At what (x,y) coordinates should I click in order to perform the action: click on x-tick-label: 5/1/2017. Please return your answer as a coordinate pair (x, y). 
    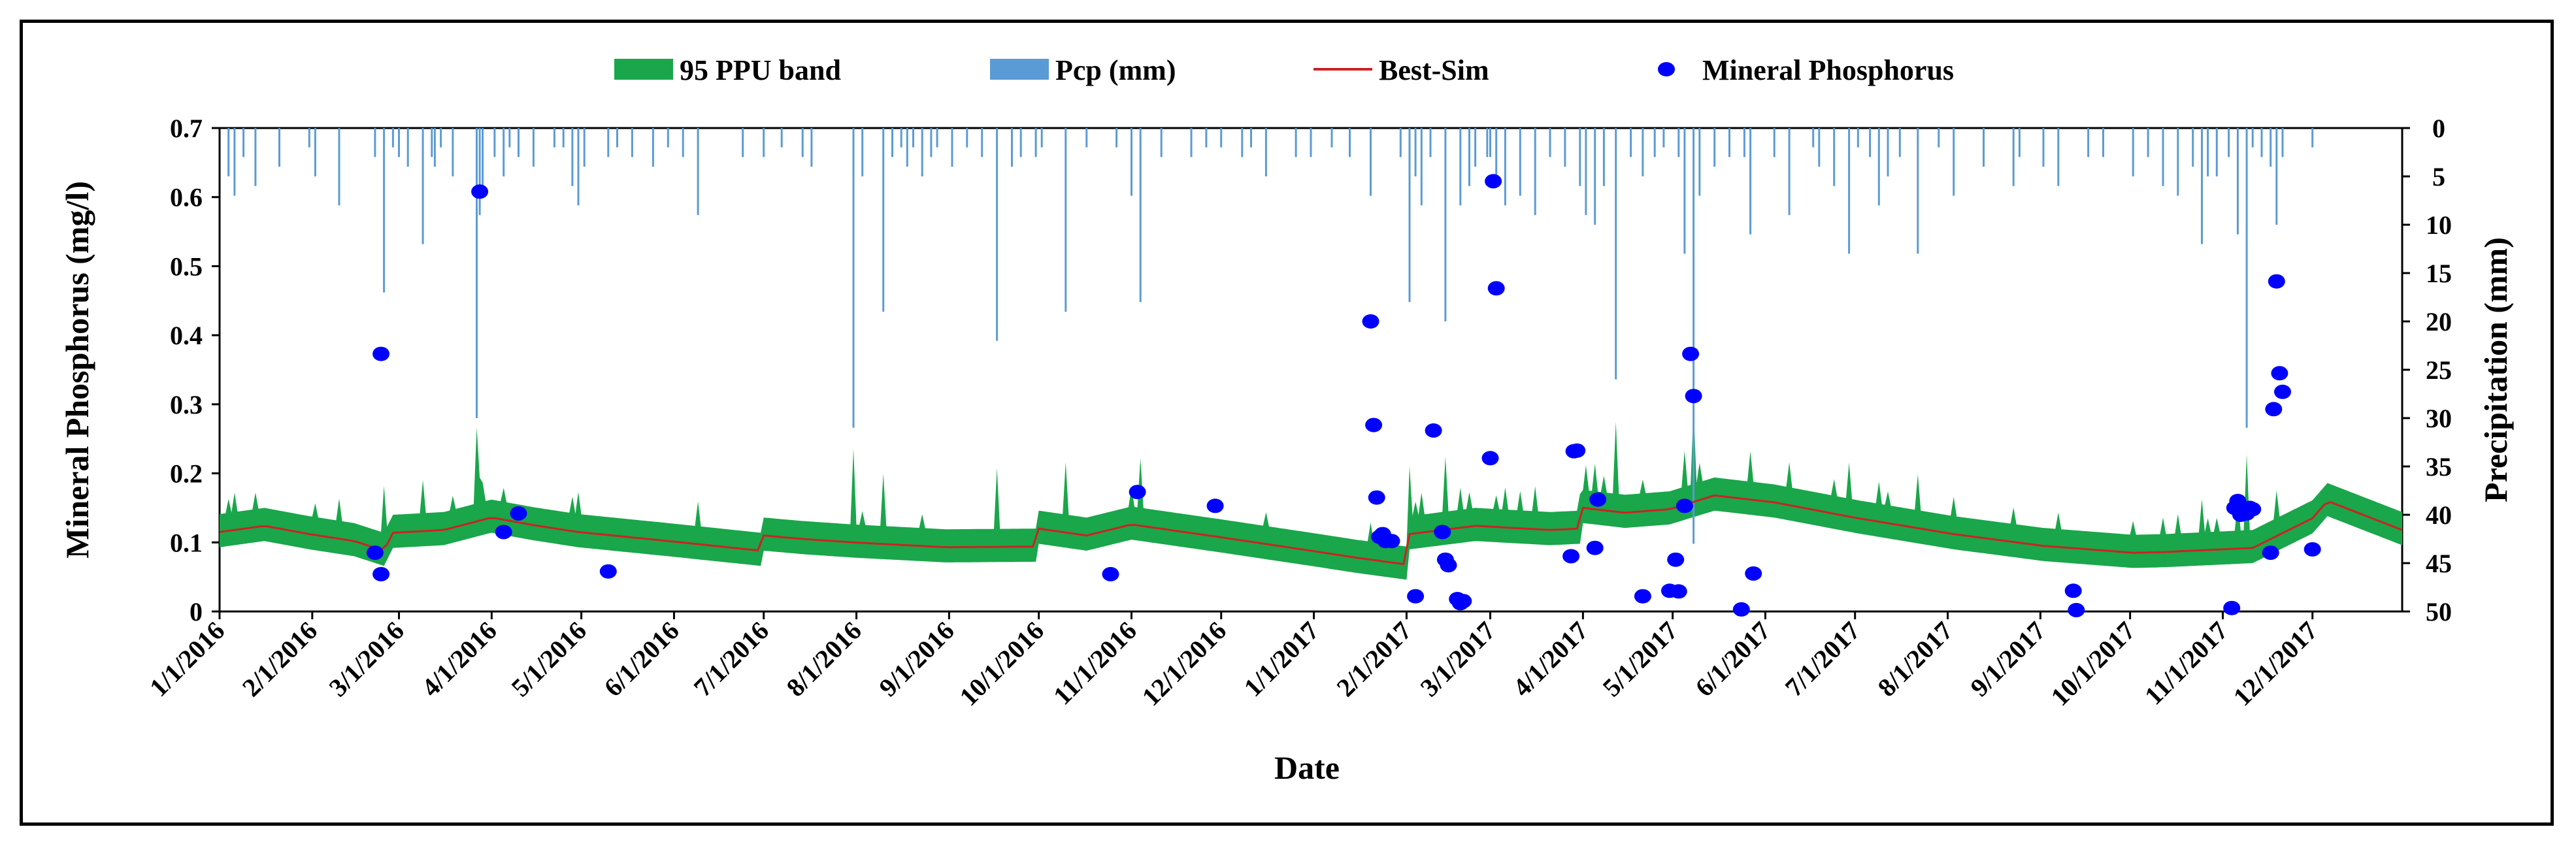
    Looking at the image, I should click on (1640, 659).